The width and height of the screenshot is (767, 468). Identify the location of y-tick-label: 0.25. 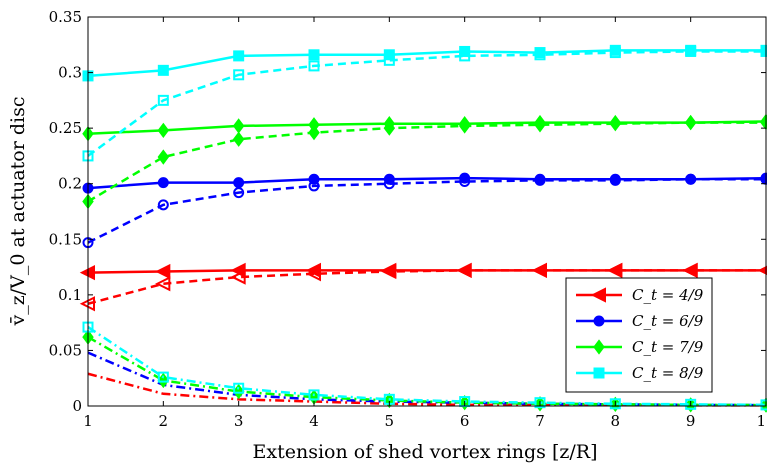
(65, 128).